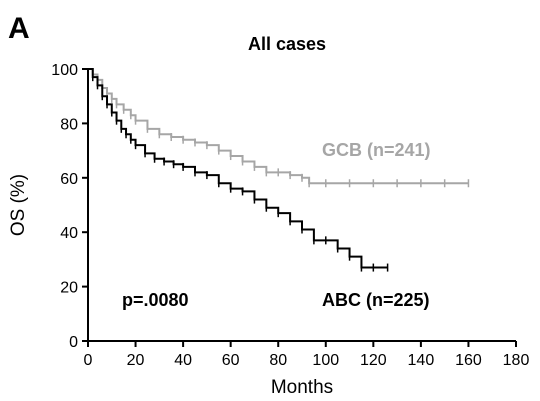 The image size is (540, 401). Describe the element at coordinates (376, 150) in the screenshot. I see `gcb-legend-label: GCB (n=241)` at that location.